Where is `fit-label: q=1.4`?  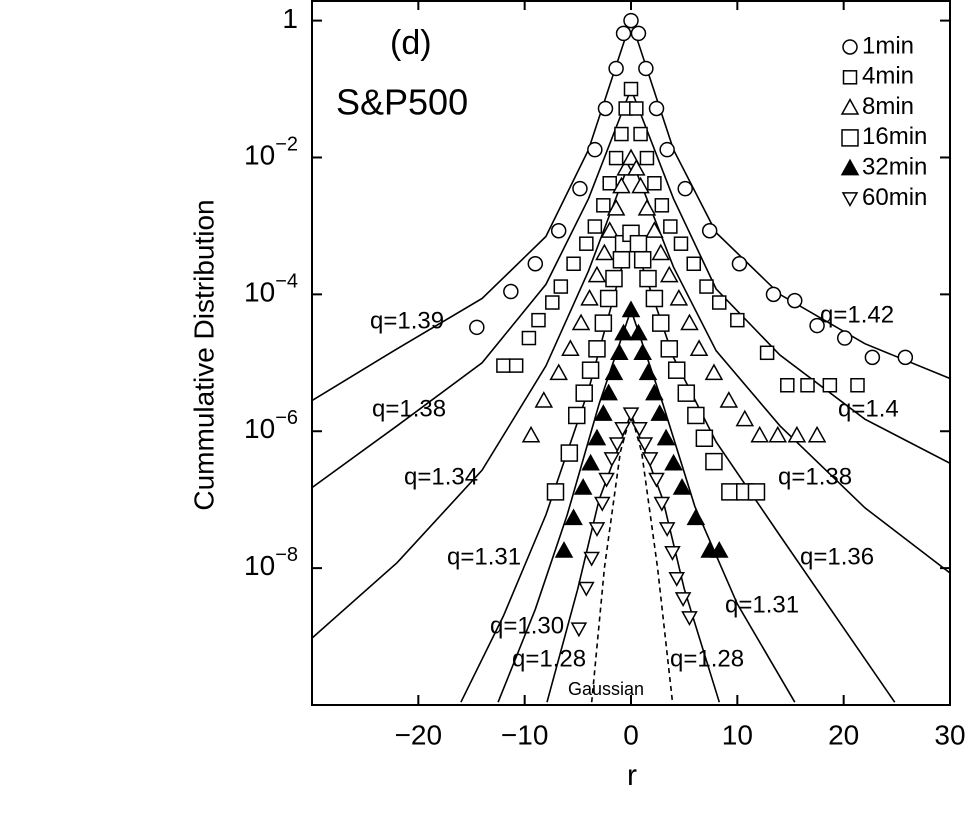
fit-label: q=1.4 is located at coordinates (868, 408).